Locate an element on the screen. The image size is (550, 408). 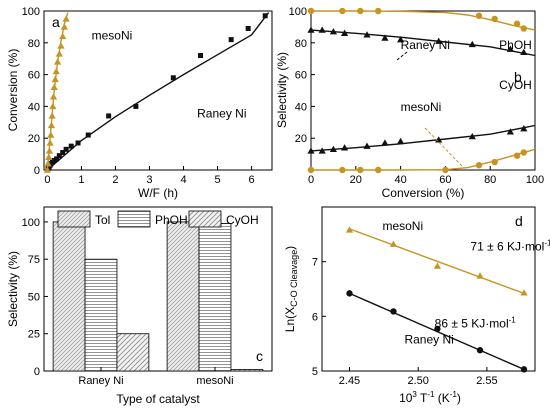
panel-b-xtick-label-4: 80 is located at coordinates (490, 180).